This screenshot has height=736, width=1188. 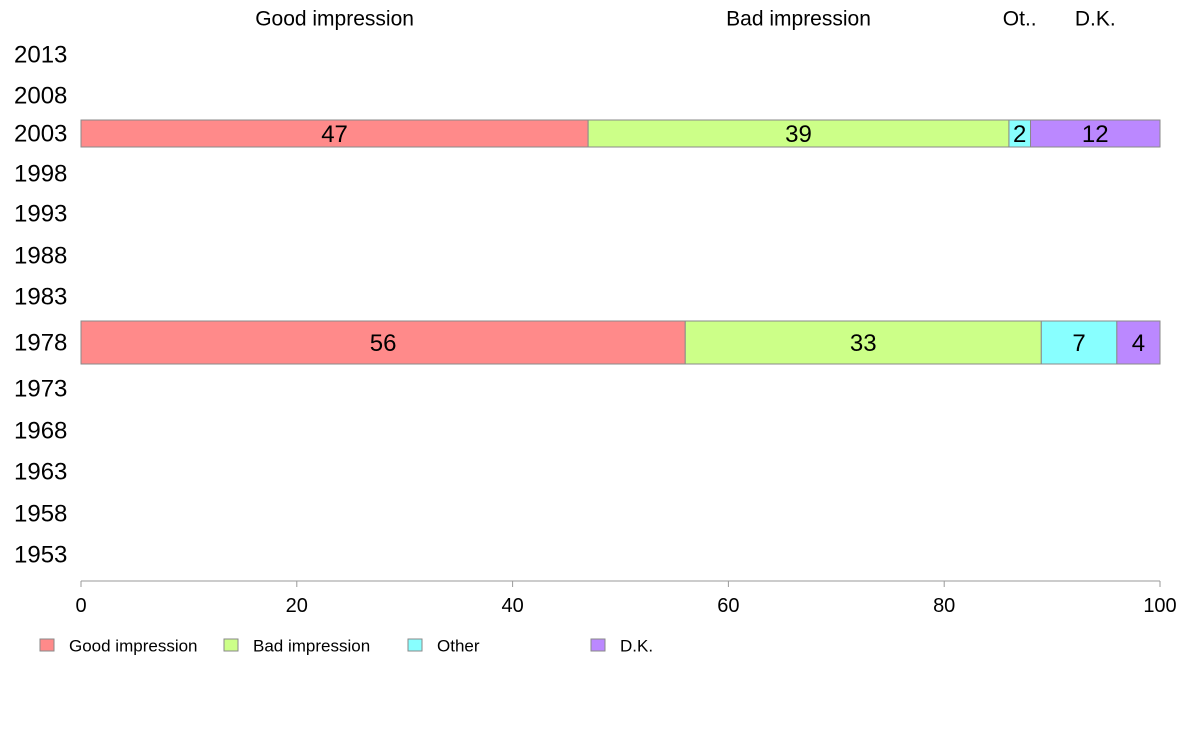 What do you see at coordinates (40, 343) in the screenshot?
I see `year-label: 1978` at bounding box center [40, 343].